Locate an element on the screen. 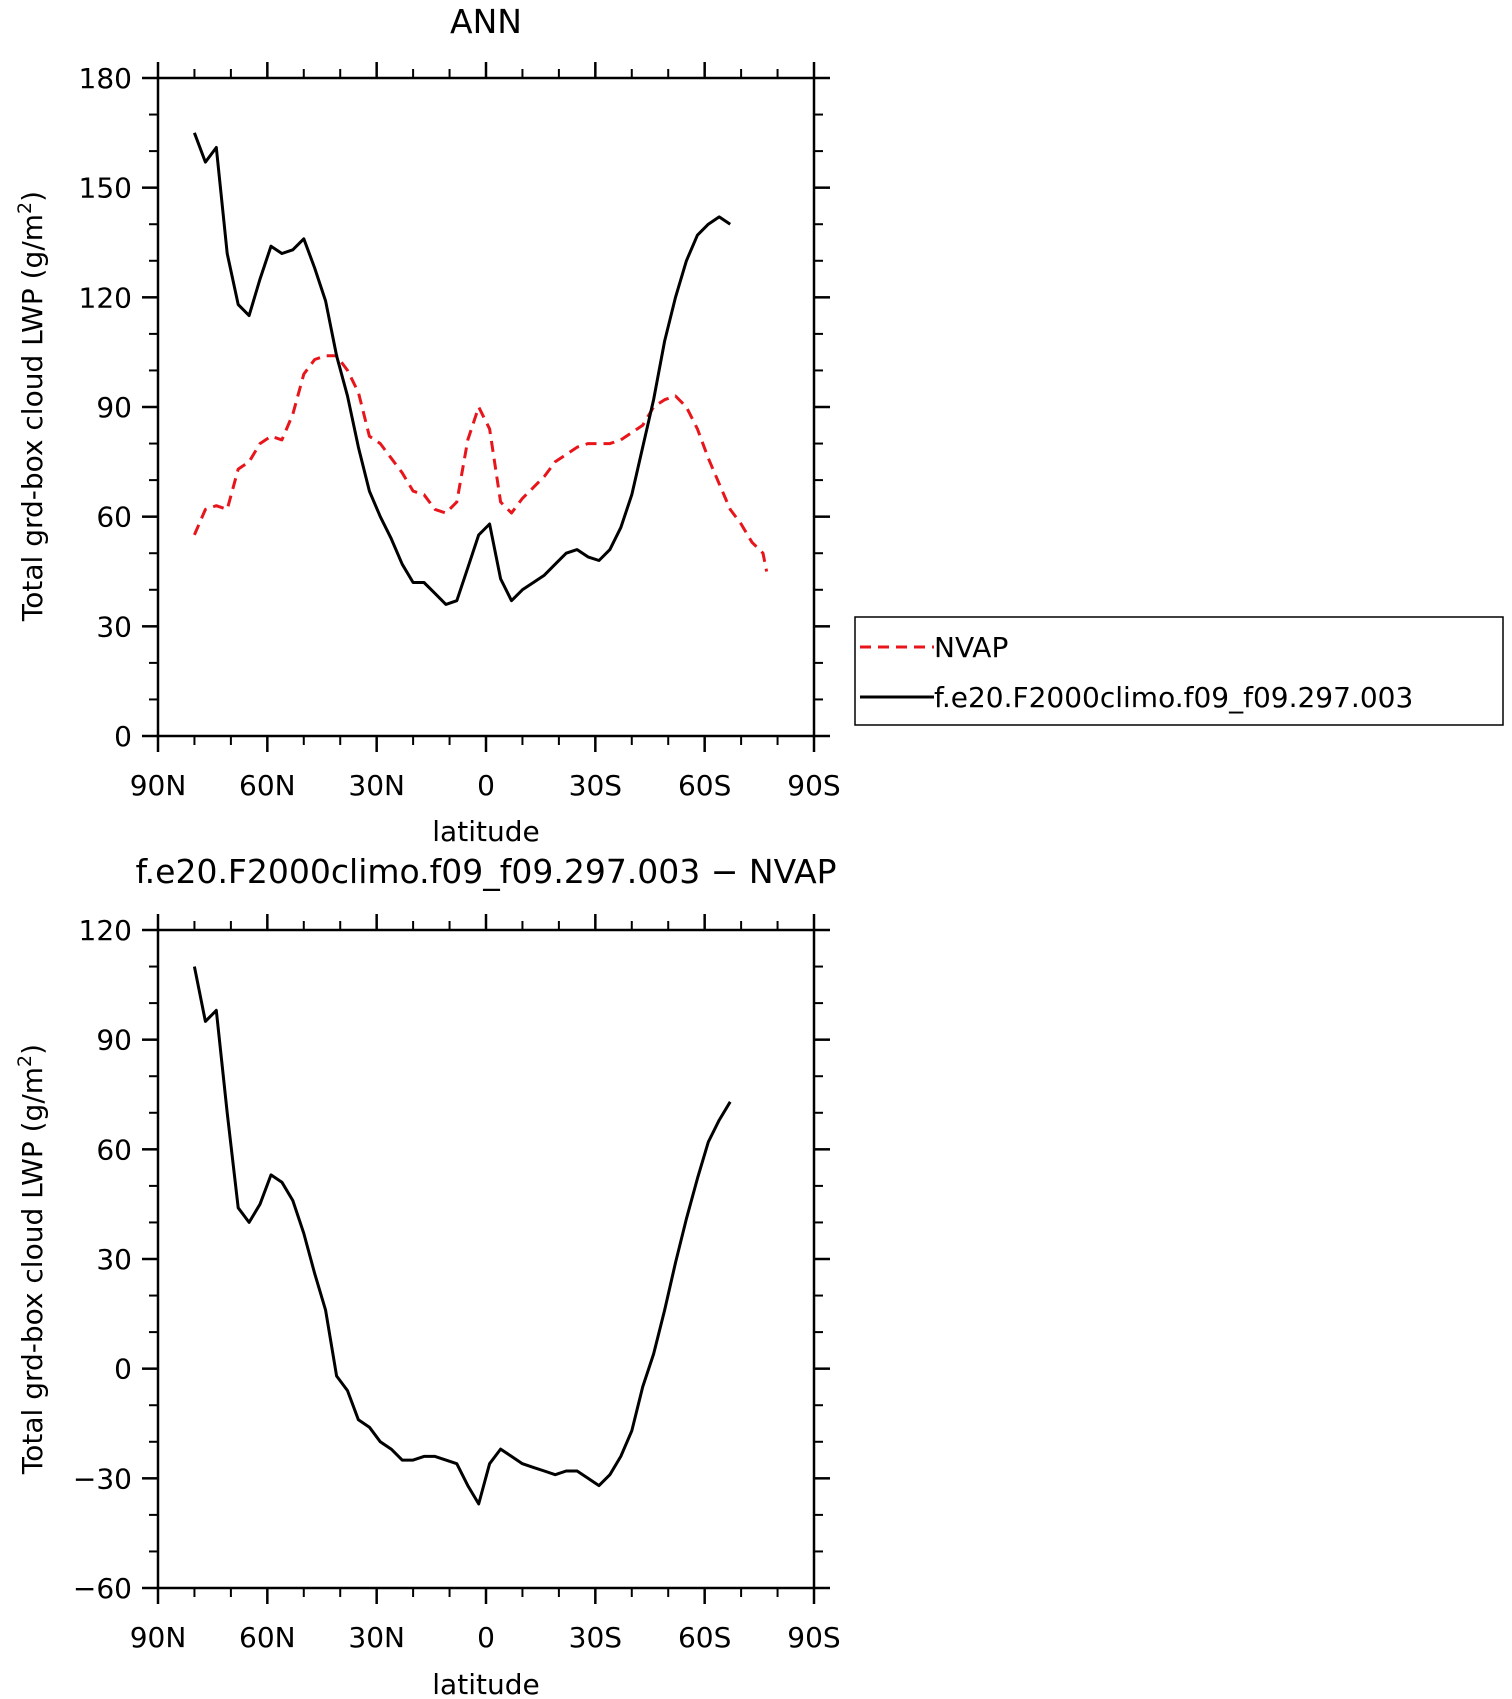 The width and height of the screenshot is (1512, 1699). top-y-axis-label: Total grd-box cloud LWP (g/m2) is located at coordinates (31, 406).